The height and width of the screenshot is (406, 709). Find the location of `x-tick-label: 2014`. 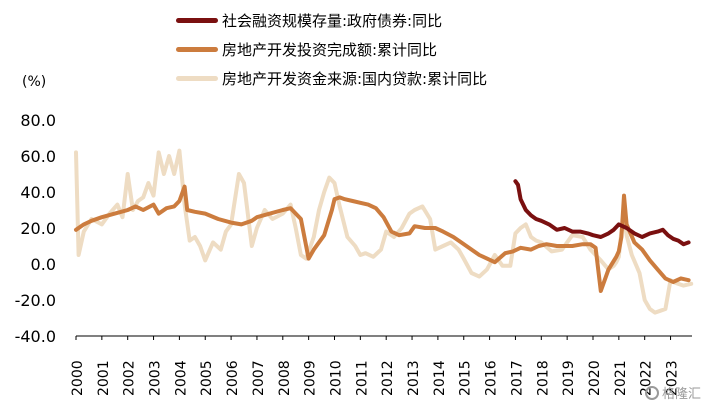

x-tick-label: 2014 is located at coordinates (440, 378).